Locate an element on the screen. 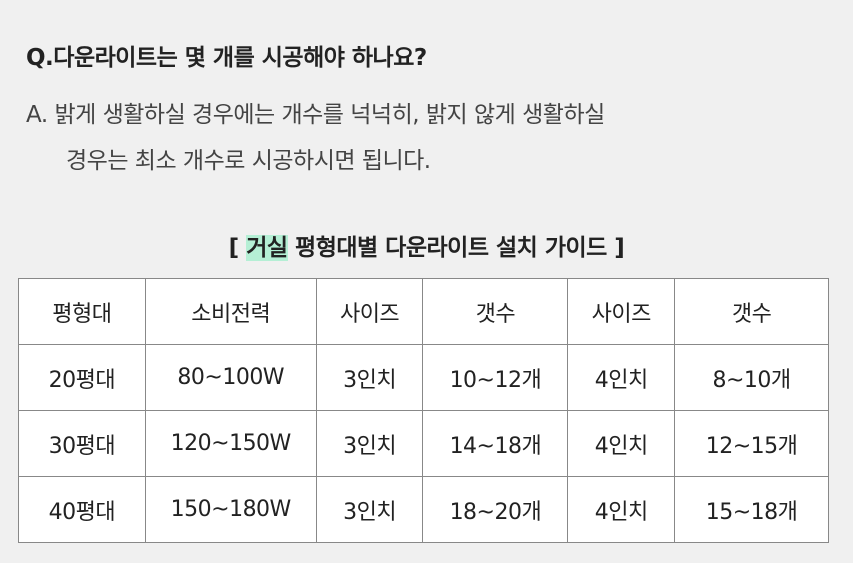 The height and width of the screenshot is (563, 853). table-header-row: 평형대 소비전력 사이즈 갯수 사이즈 갯수 is located at coordinates (423, 311).